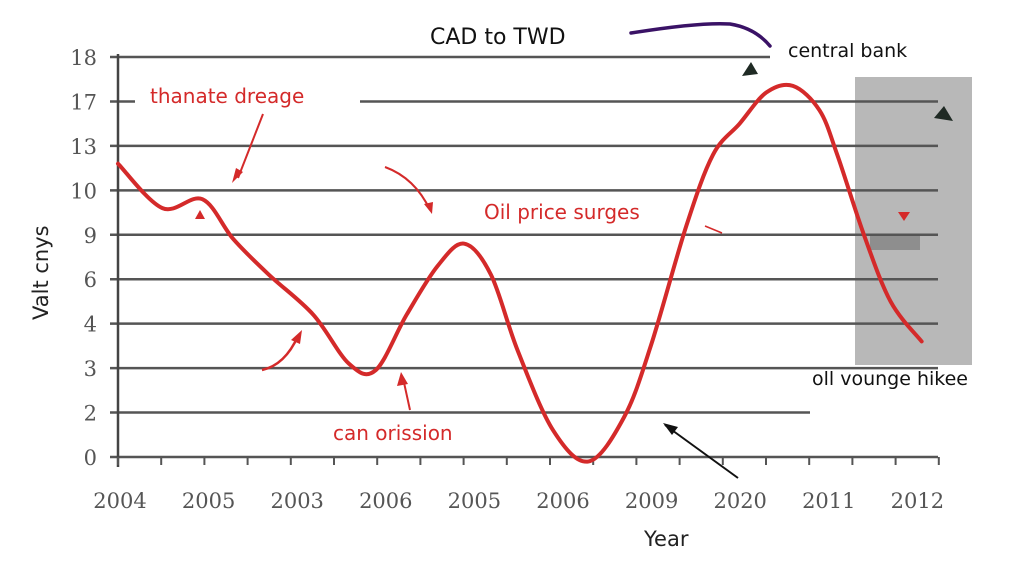  Describe the element at coordinates (666, 539) in the screenshot. I see `x-axis-title: Year` at that location.